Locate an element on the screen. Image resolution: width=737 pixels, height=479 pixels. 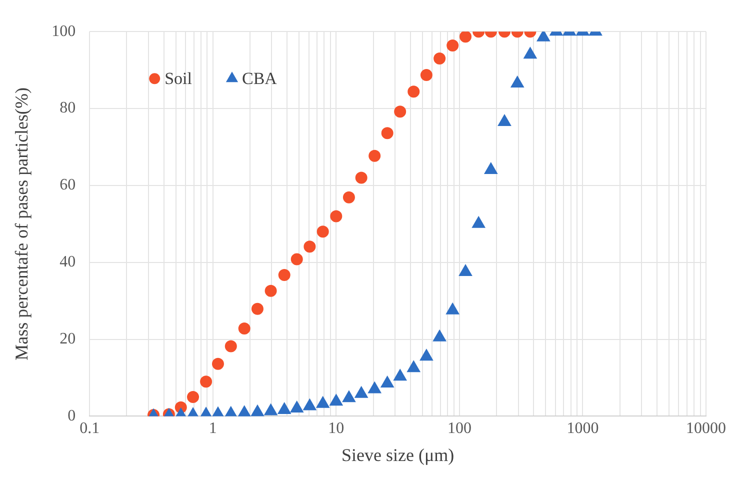
x-axis-title: Sieve size (μm) is located at coordinates (397, 454).